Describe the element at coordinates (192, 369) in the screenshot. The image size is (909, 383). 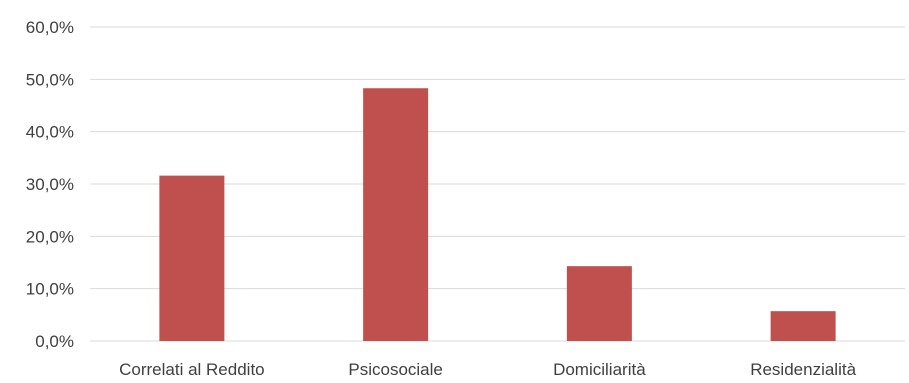
I see `x-category-label: Correlati al Reddito` at that location.